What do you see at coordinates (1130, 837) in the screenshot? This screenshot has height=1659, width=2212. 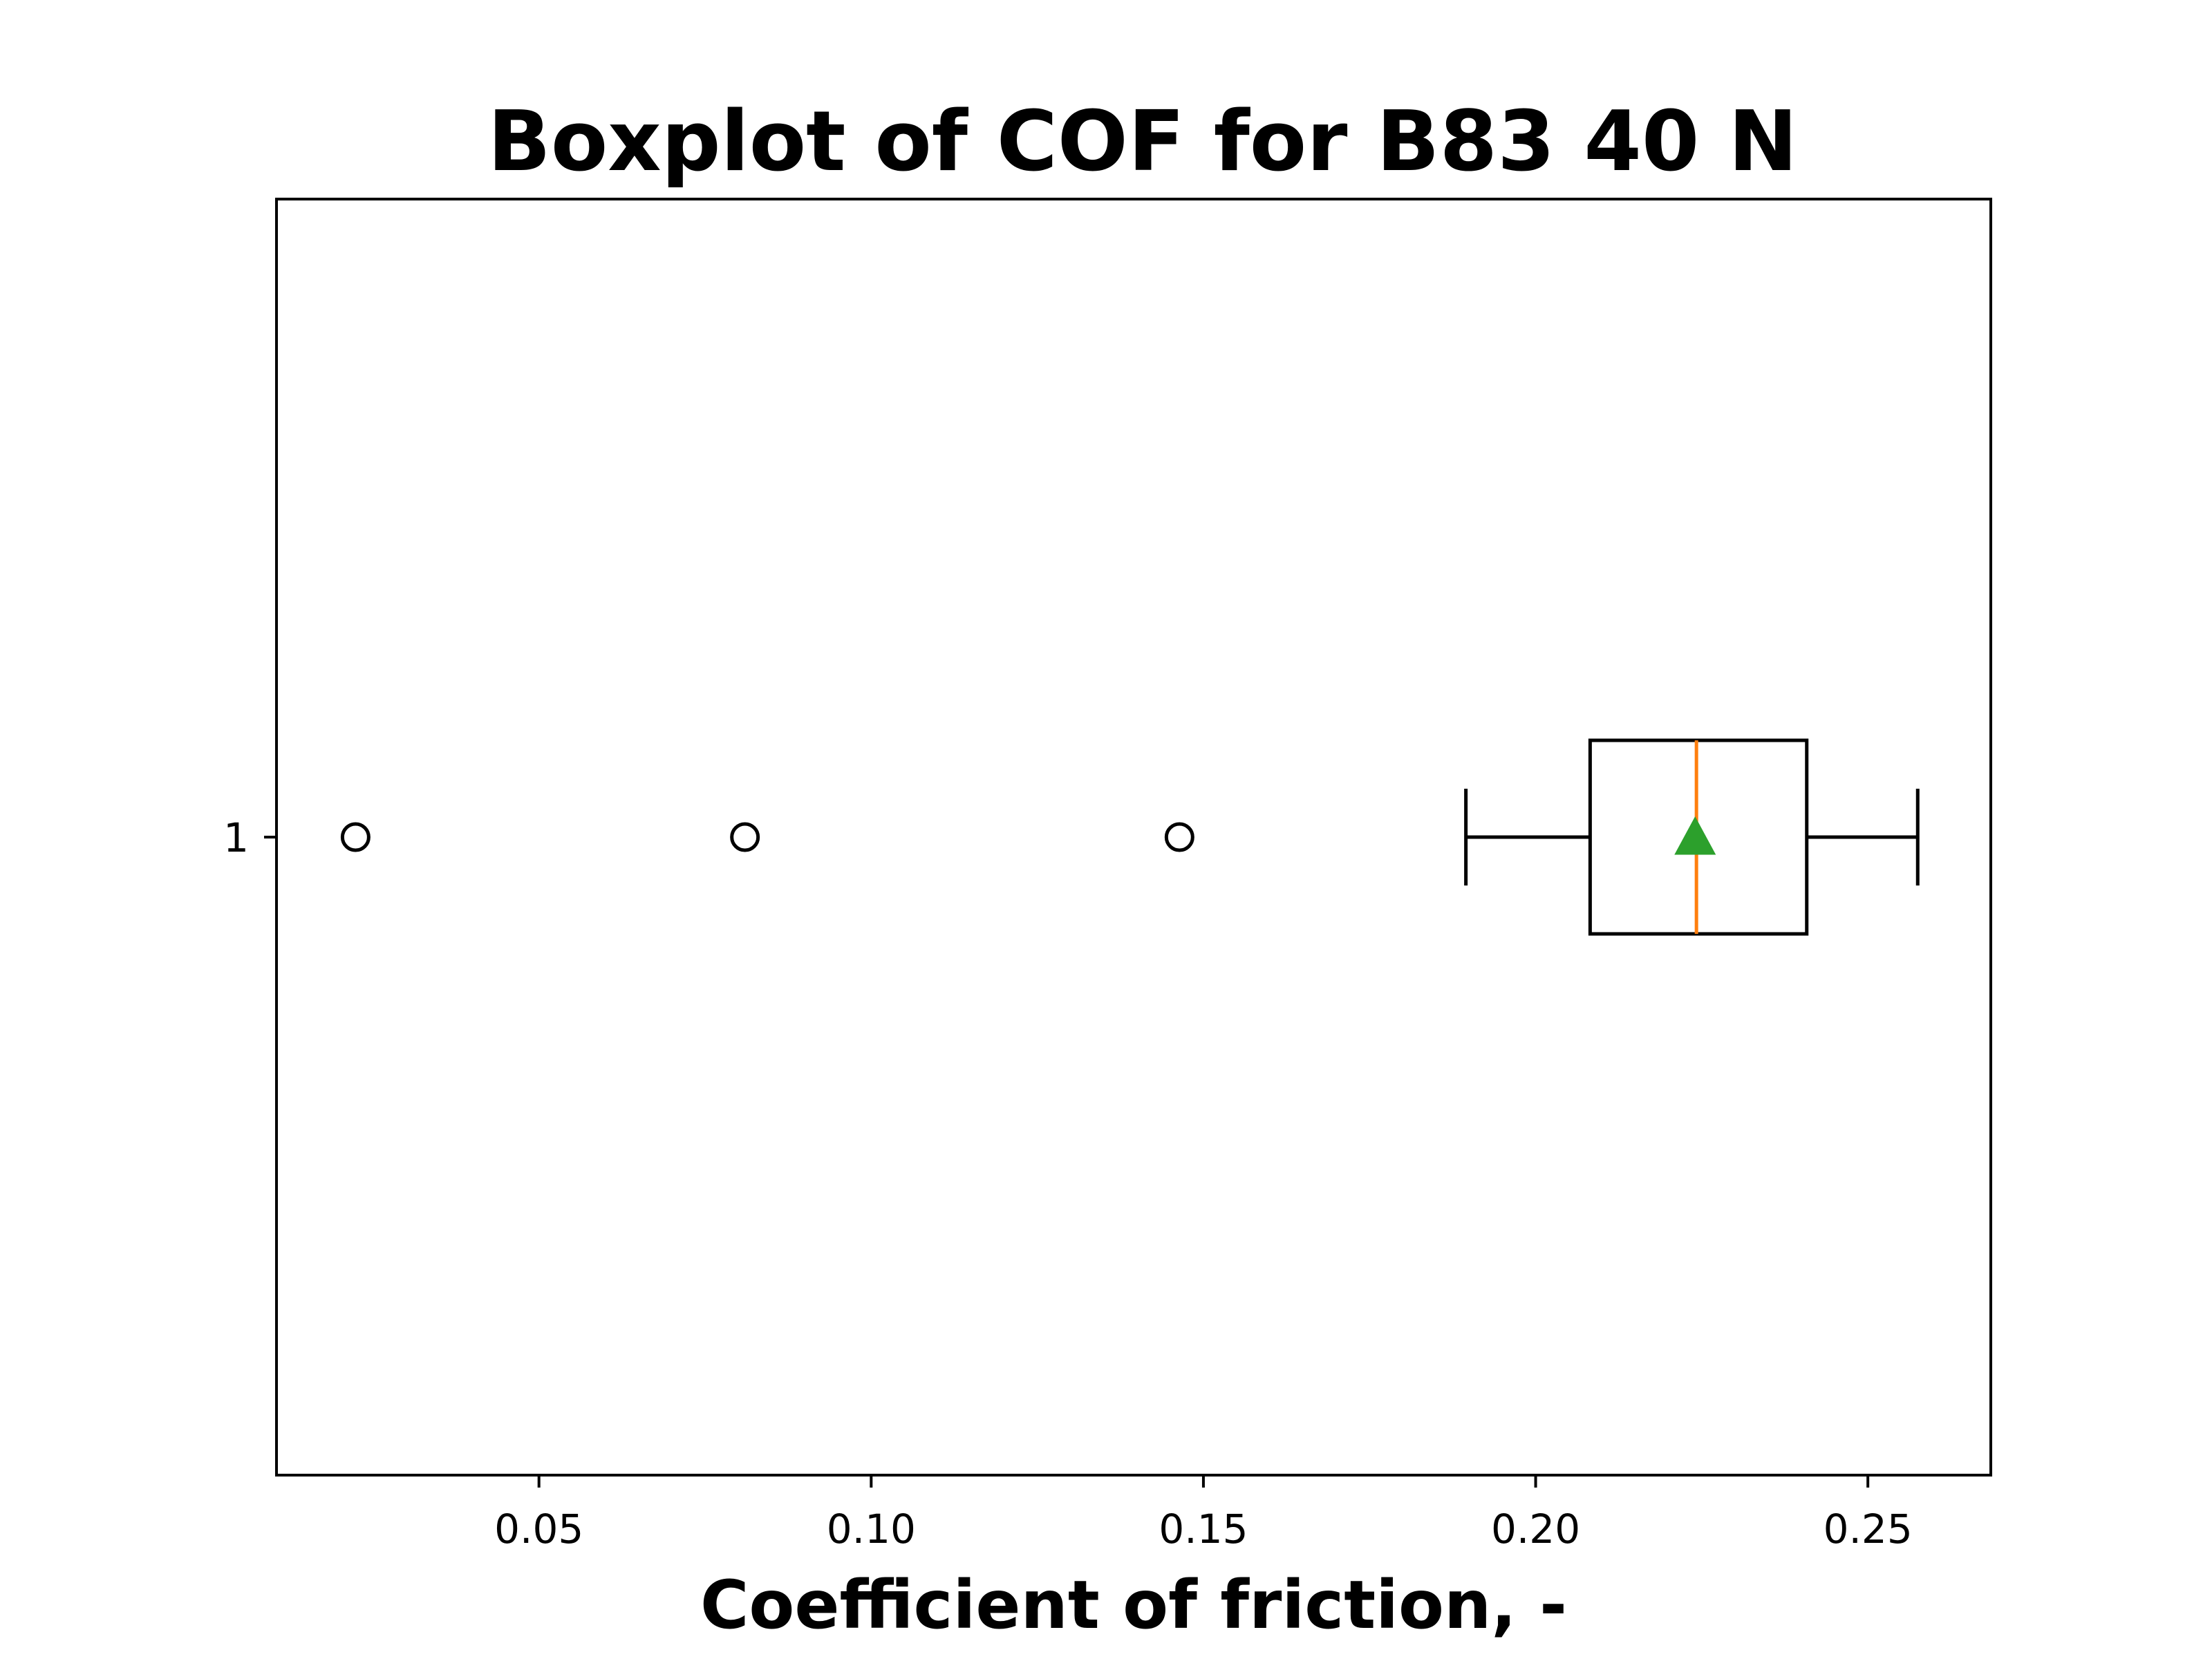 I see `box-series` at bounding box center [1130, 837].